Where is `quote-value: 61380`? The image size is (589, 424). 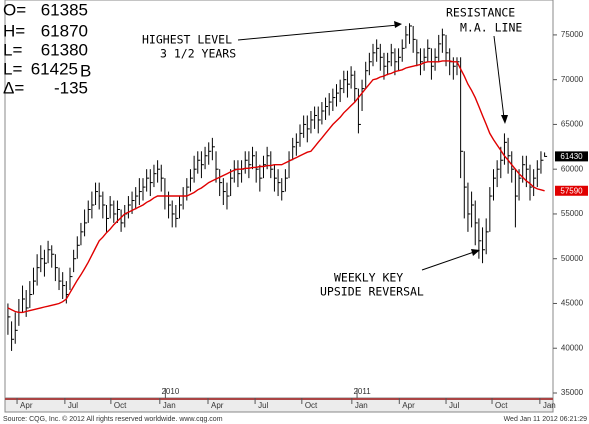 quote-value: 61380 is located at coordinates (64, 49).